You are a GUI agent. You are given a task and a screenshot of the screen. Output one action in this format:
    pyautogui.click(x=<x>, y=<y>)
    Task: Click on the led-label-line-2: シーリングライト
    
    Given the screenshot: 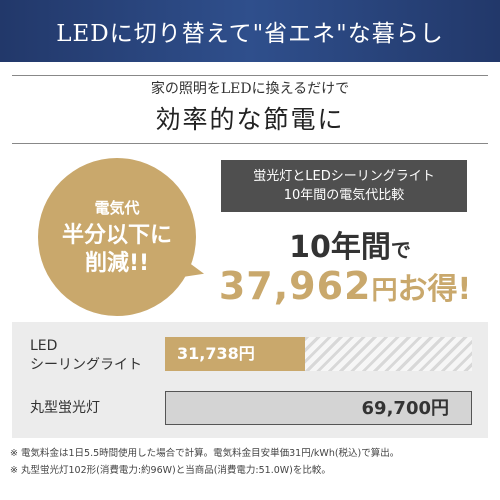 What is the action you would take?
    pyautogui.click(x=86, y=365)
    